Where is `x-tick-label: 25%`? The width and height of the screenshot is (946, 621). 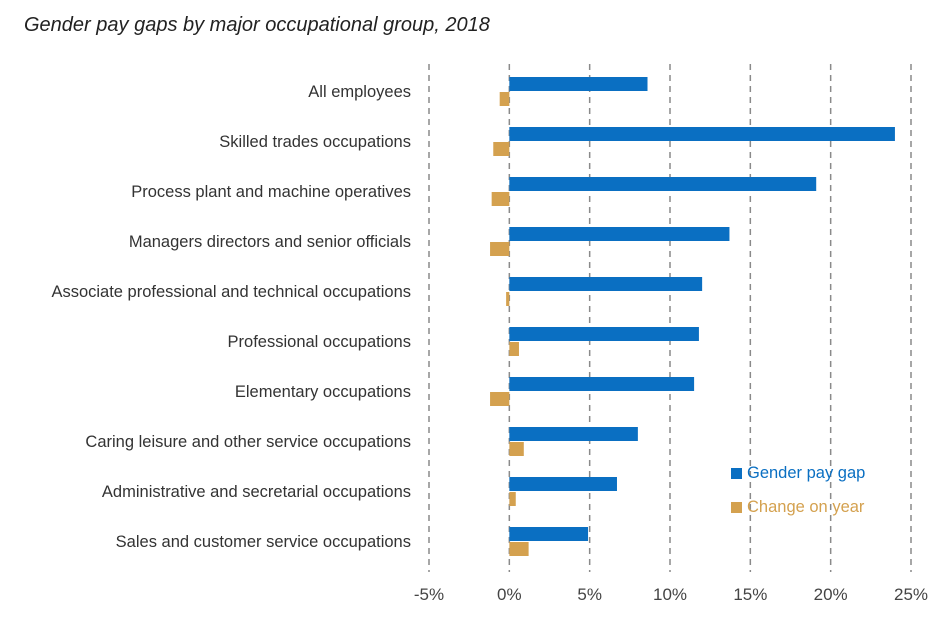 x-tick-label: 25% is located at coordinates (911, 594).